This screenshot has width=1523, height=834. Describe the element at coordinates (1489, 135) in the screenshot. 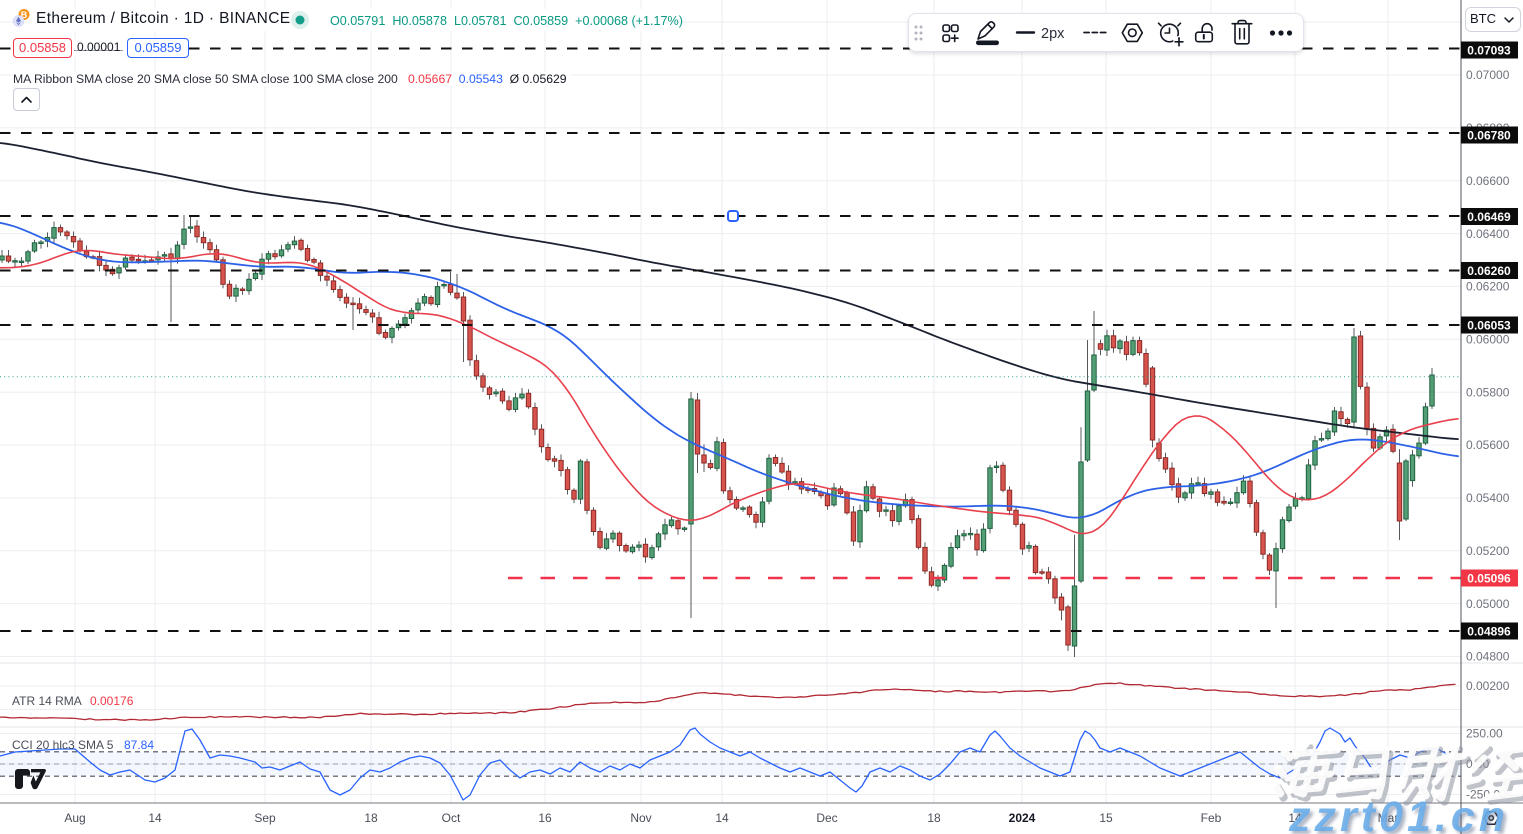

I see `svg-text: 0.06780` at that location.